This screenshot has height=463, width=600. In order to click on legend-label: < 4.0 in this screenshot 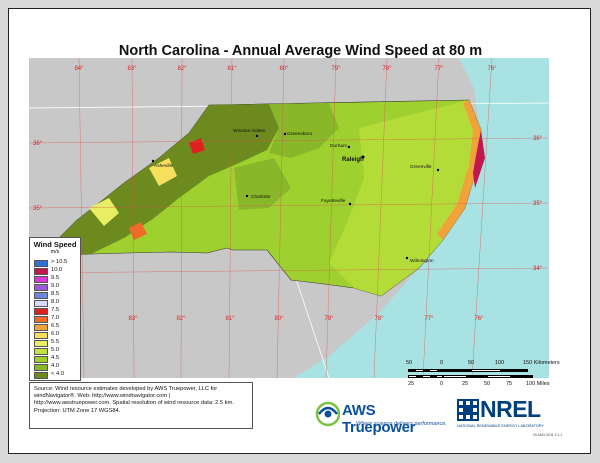, I will do `click(58, 374)`.